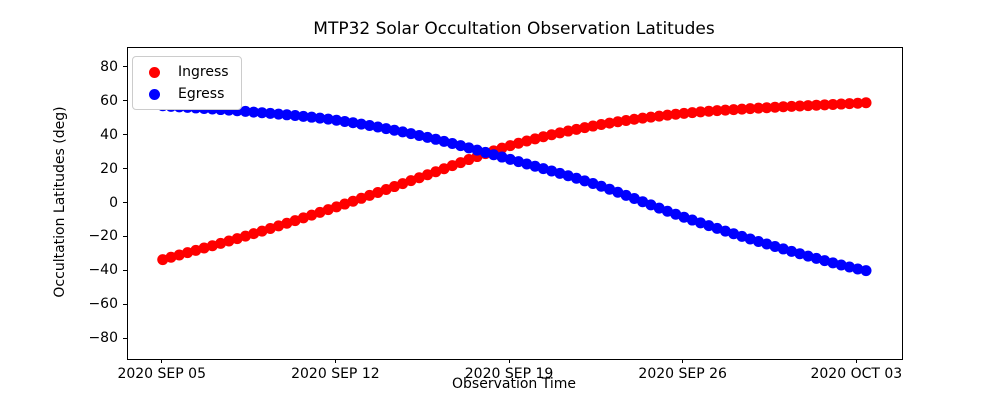  What do you see at coordinates (187, 83) in the screenshot?
I see `legend: Ingress Egress` at bounding box center [187, 83].